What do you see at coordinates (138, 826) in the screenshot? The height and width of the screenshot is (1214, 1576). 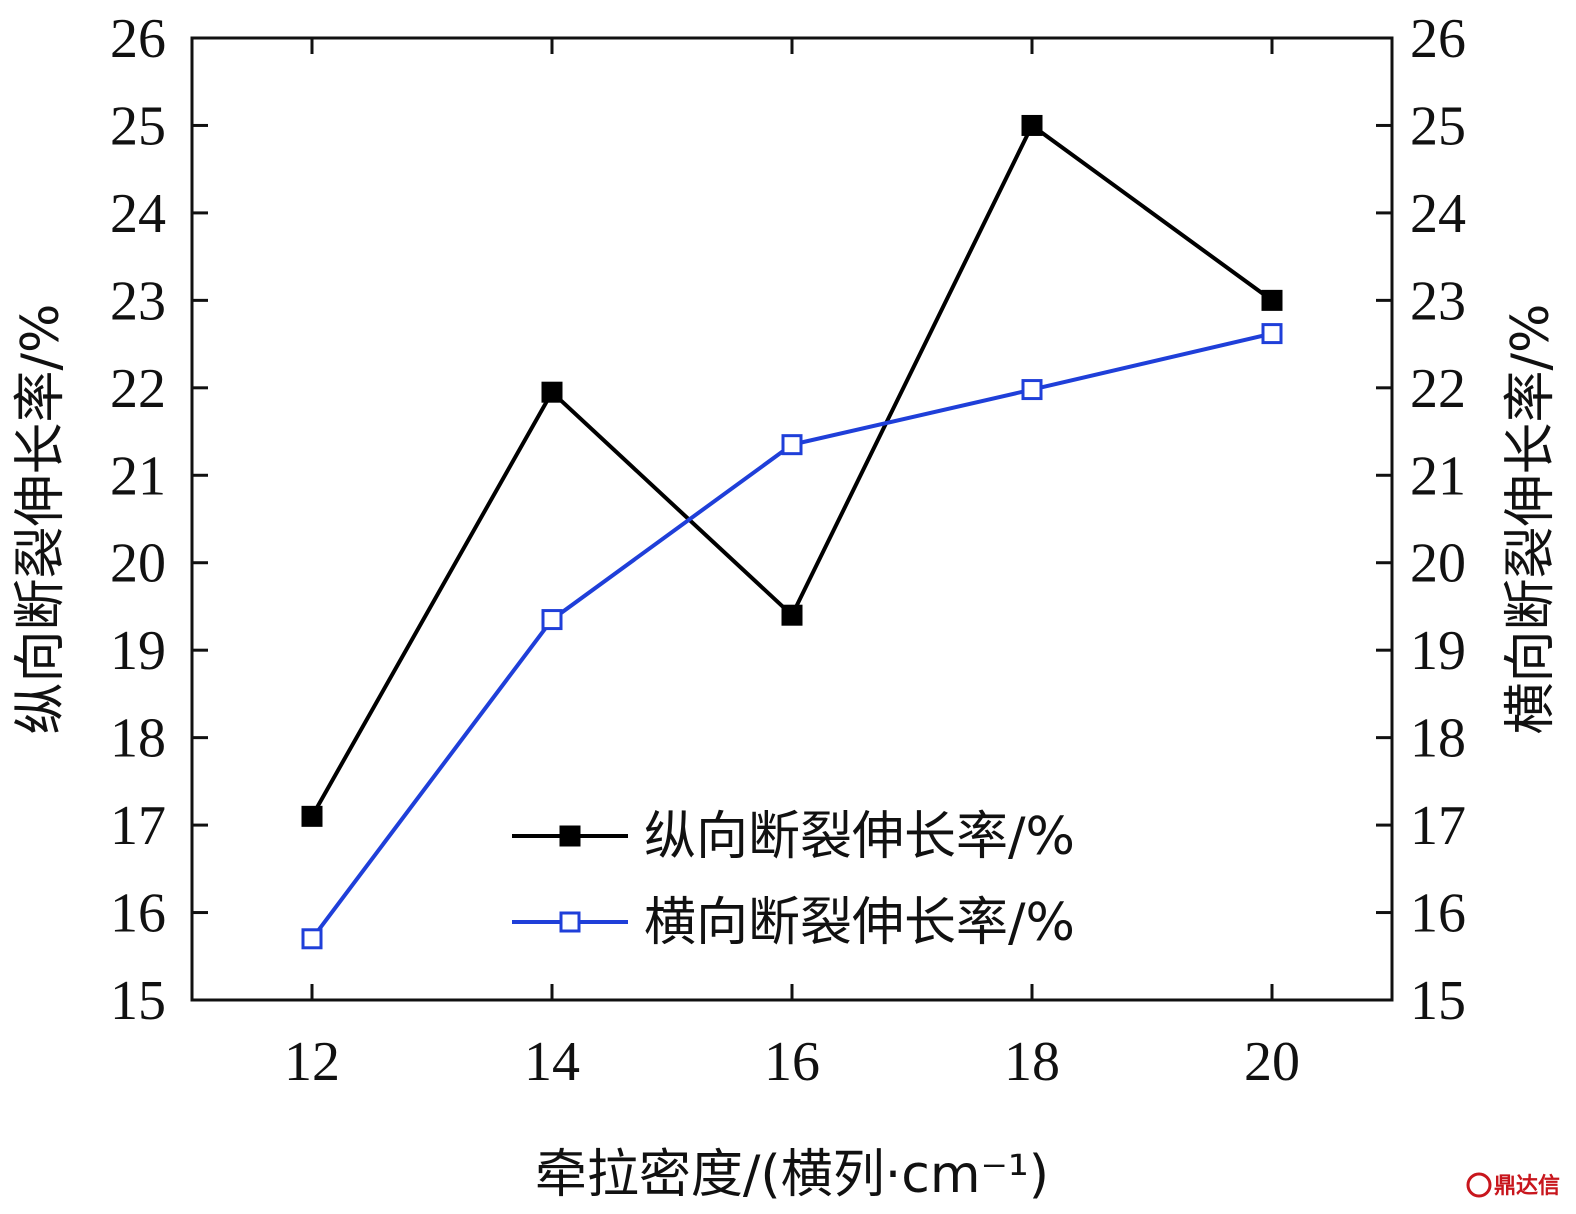 I see `y-tick-label-left: 17` at bounding box center [138, 826].